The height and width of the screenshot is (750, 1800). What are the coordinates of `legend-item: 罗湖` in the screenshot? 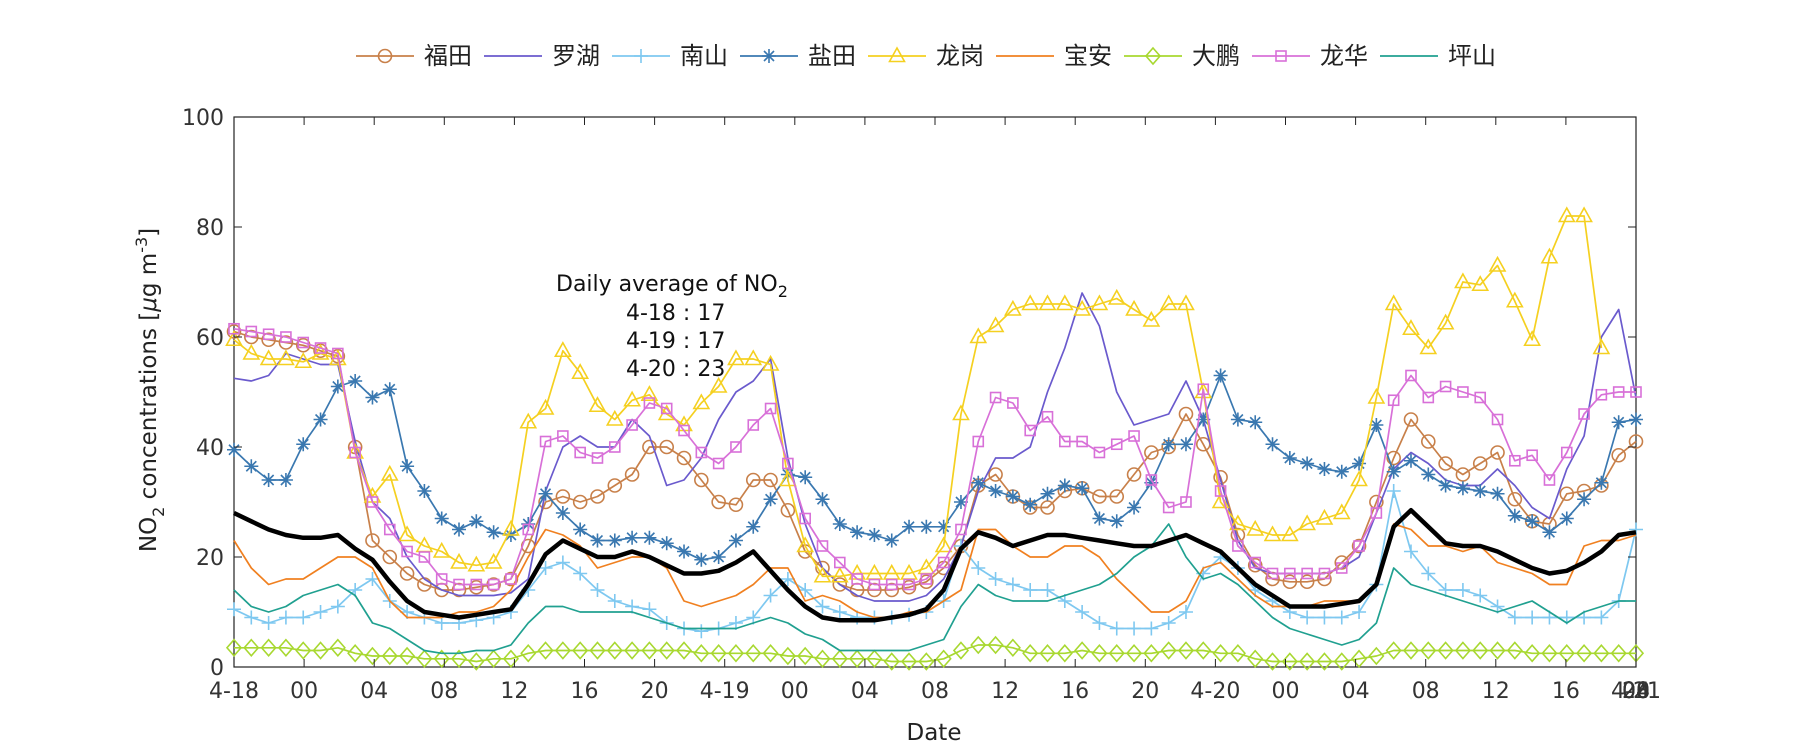 It's located at (542, 56).